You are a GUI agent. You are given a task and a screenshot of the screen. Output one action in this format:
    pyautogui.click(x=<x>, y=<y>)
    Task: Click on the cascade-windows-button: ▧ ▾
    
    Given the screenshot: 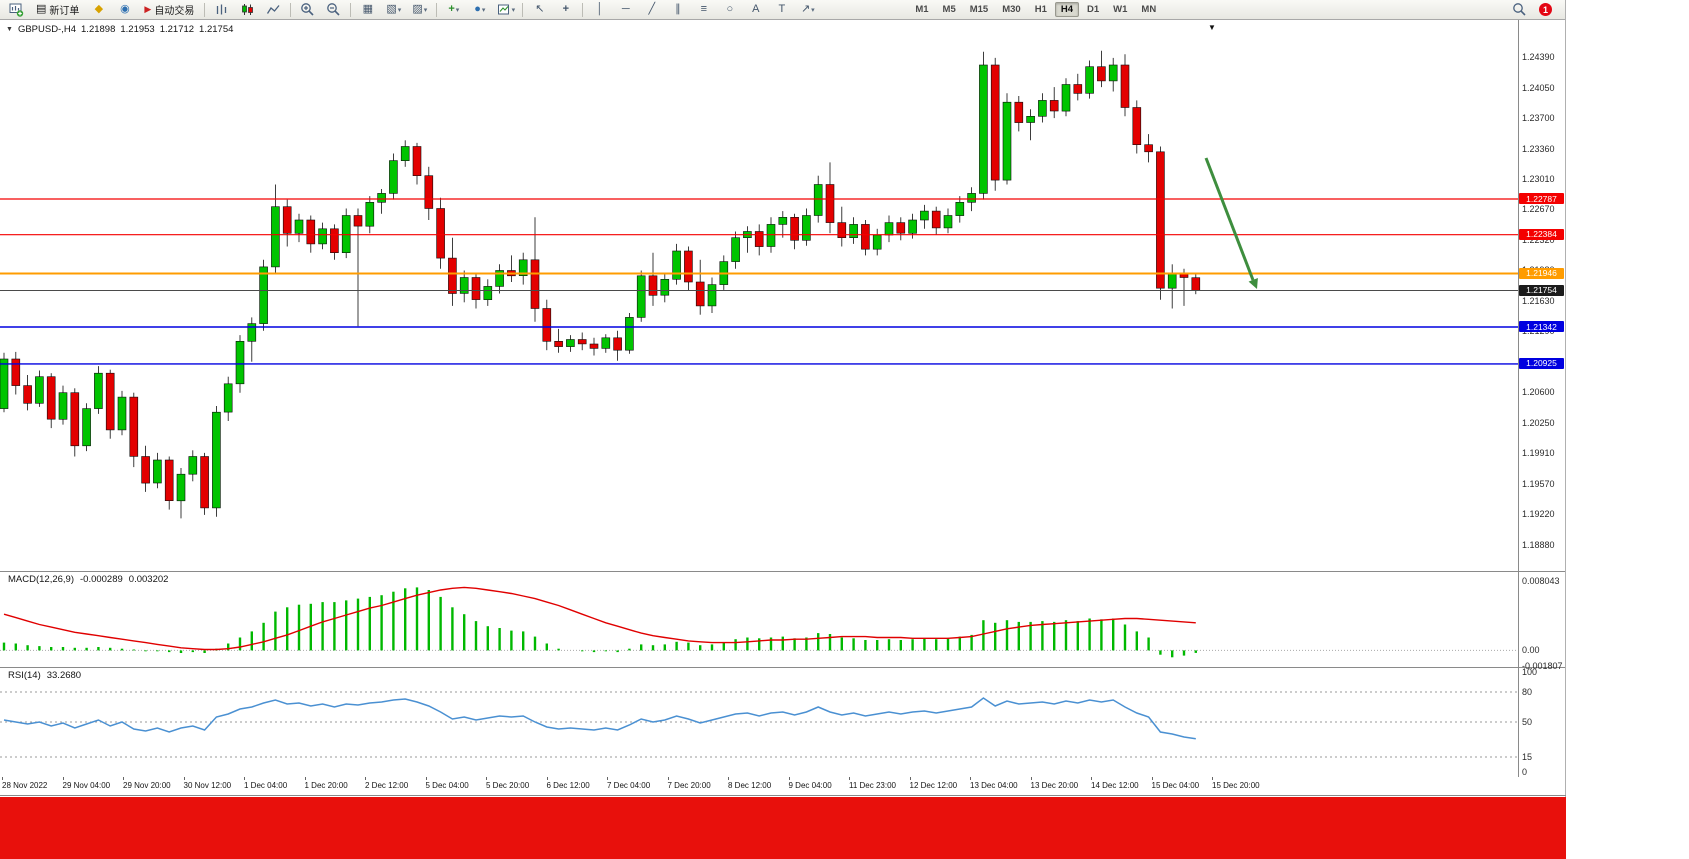 What is the action you would take?
    pyautogui.click(x=393, y=9)
    